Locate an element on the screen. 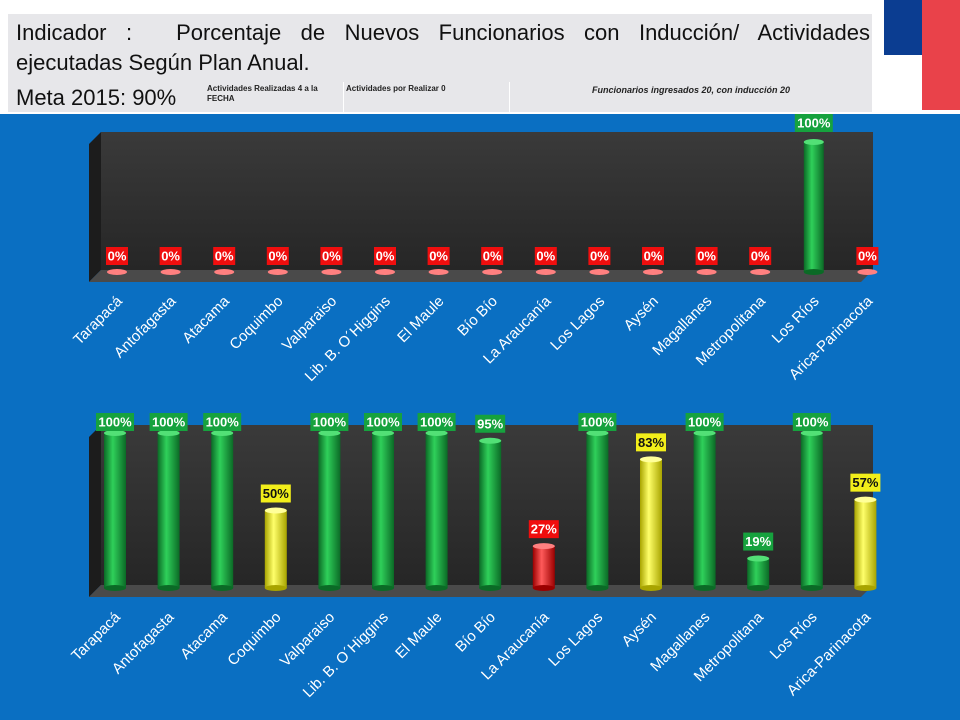  bar-15: 57% is located at coordinates (865, 532).